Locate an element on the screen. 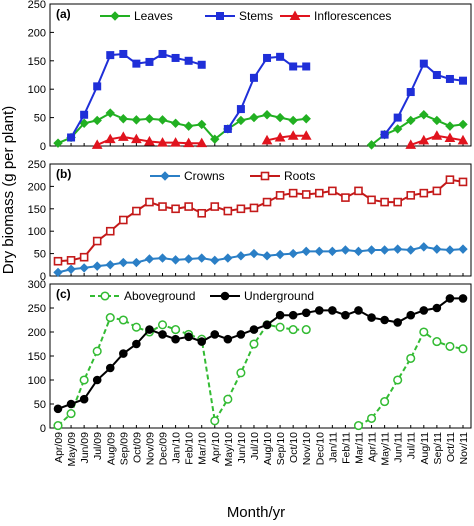  y-tick-label: 100 is located at coordinates (37, 381).